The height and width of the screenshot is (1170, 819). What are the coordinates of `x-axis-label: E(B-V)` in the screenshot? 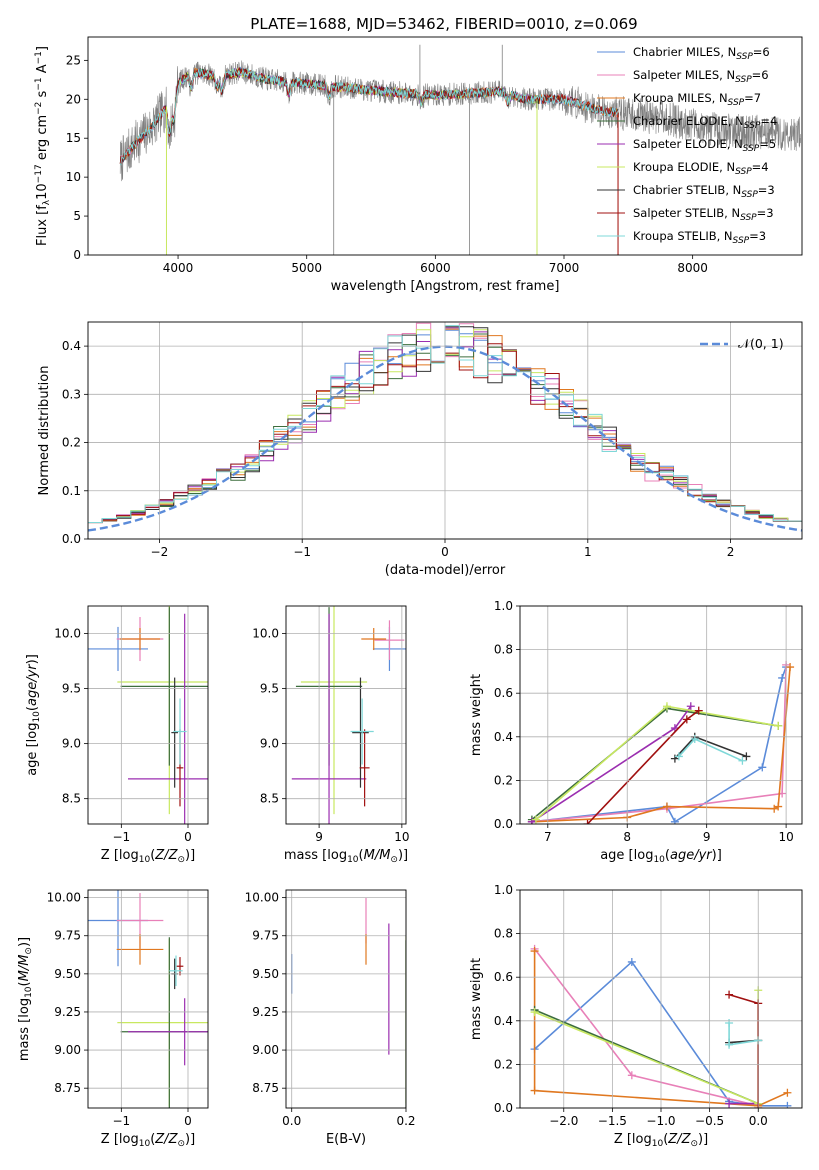 It's located at (346, 1139).